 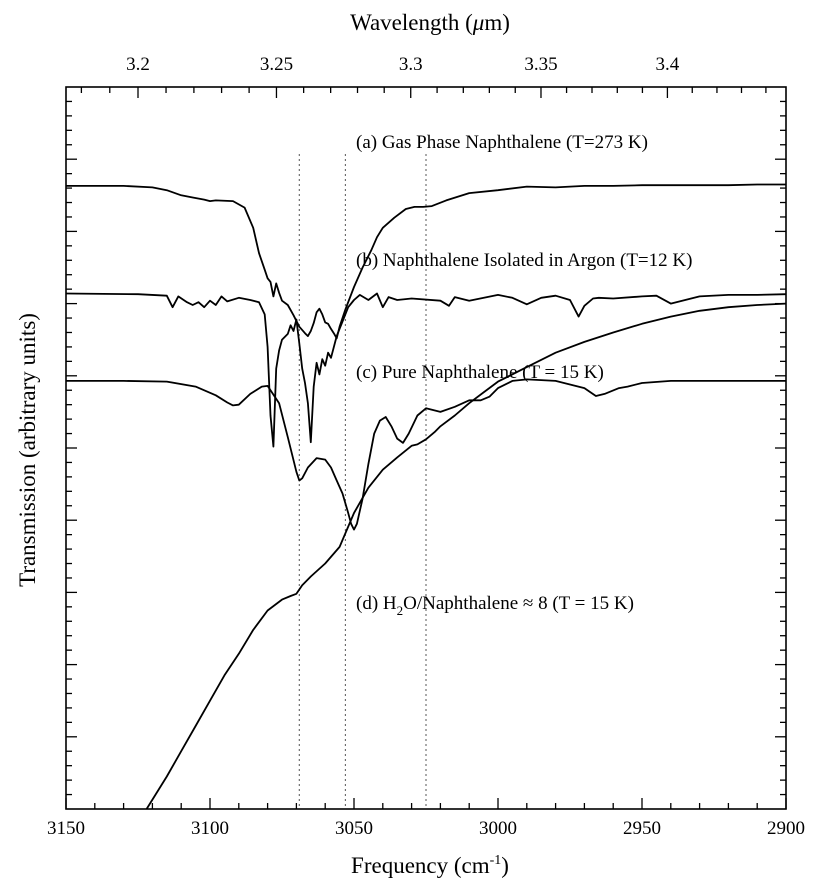 I want to click on y-axis-title: Transmission (arbitrary units), so click(x=27, y=450).